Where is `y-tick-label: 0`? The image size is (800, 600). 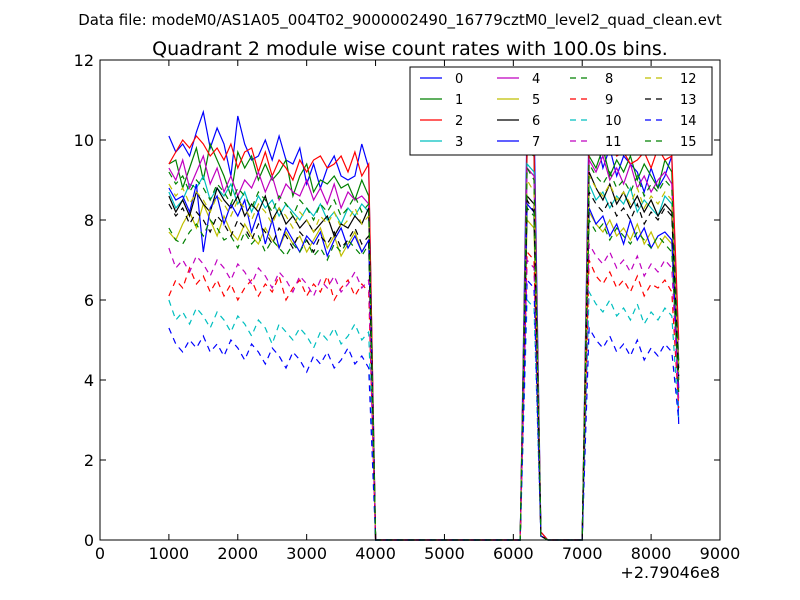 y-tick-label: 0 is located at coordinates (89, 540).